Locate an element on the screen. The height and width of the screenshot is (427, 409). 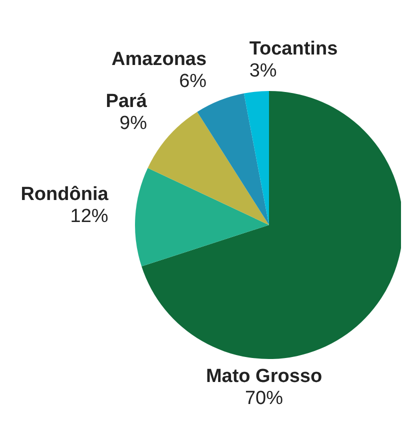
data-label: 6% is located at coordinates (193, 81).